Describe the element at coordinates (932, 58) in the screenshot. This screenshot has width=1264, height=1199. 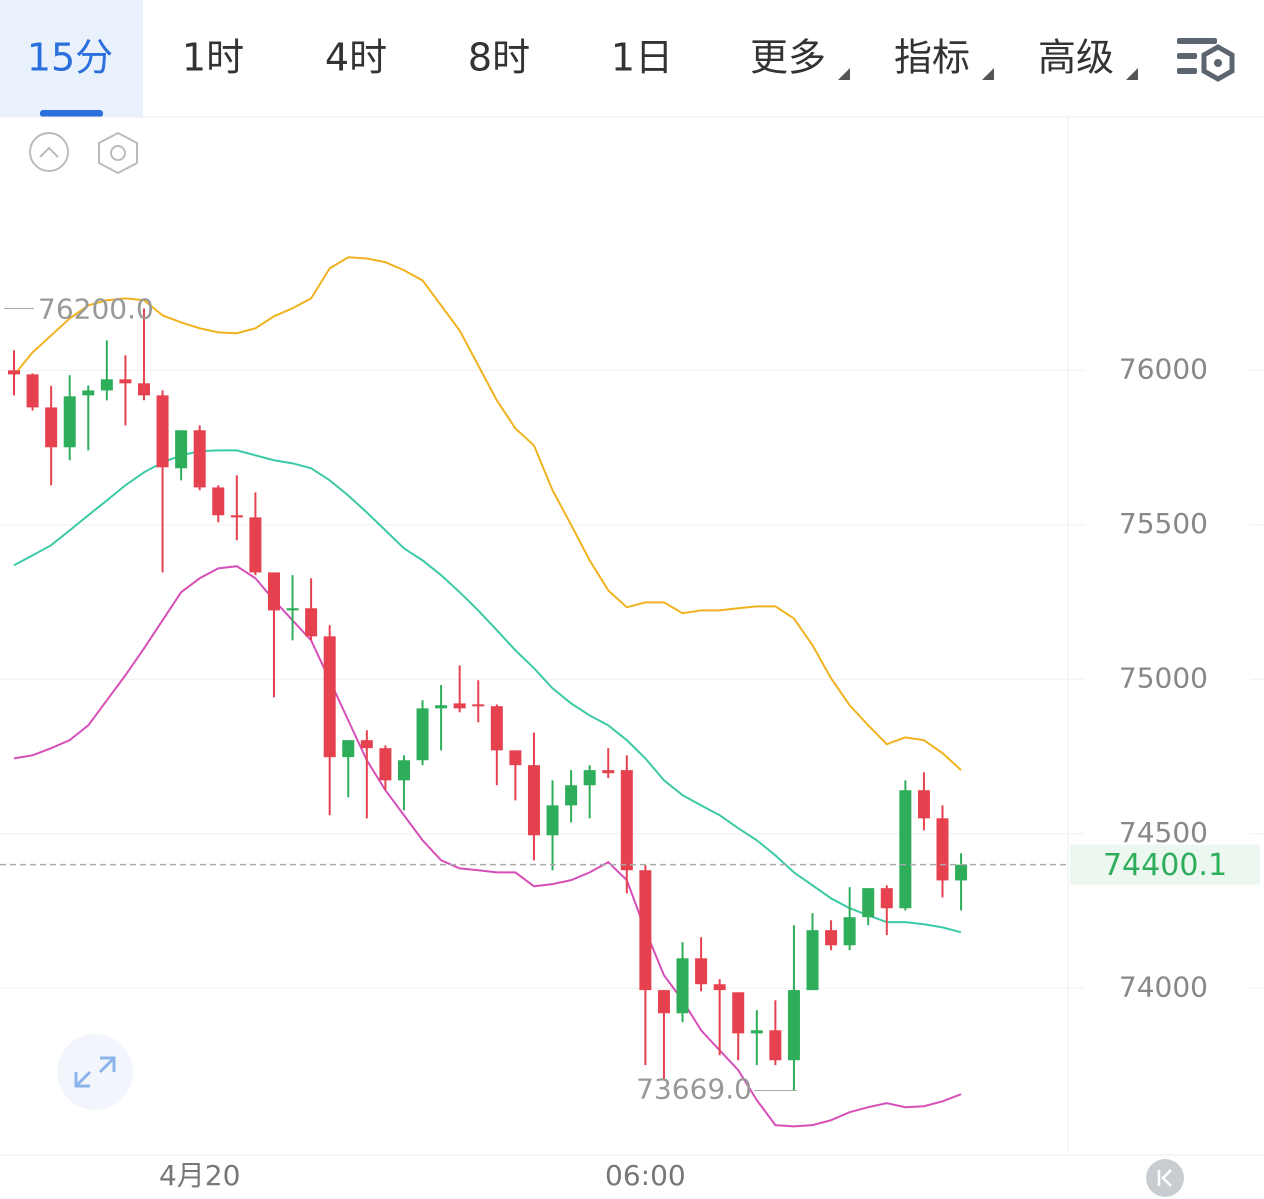
I see `timeframe-tab: 指标` at that location.